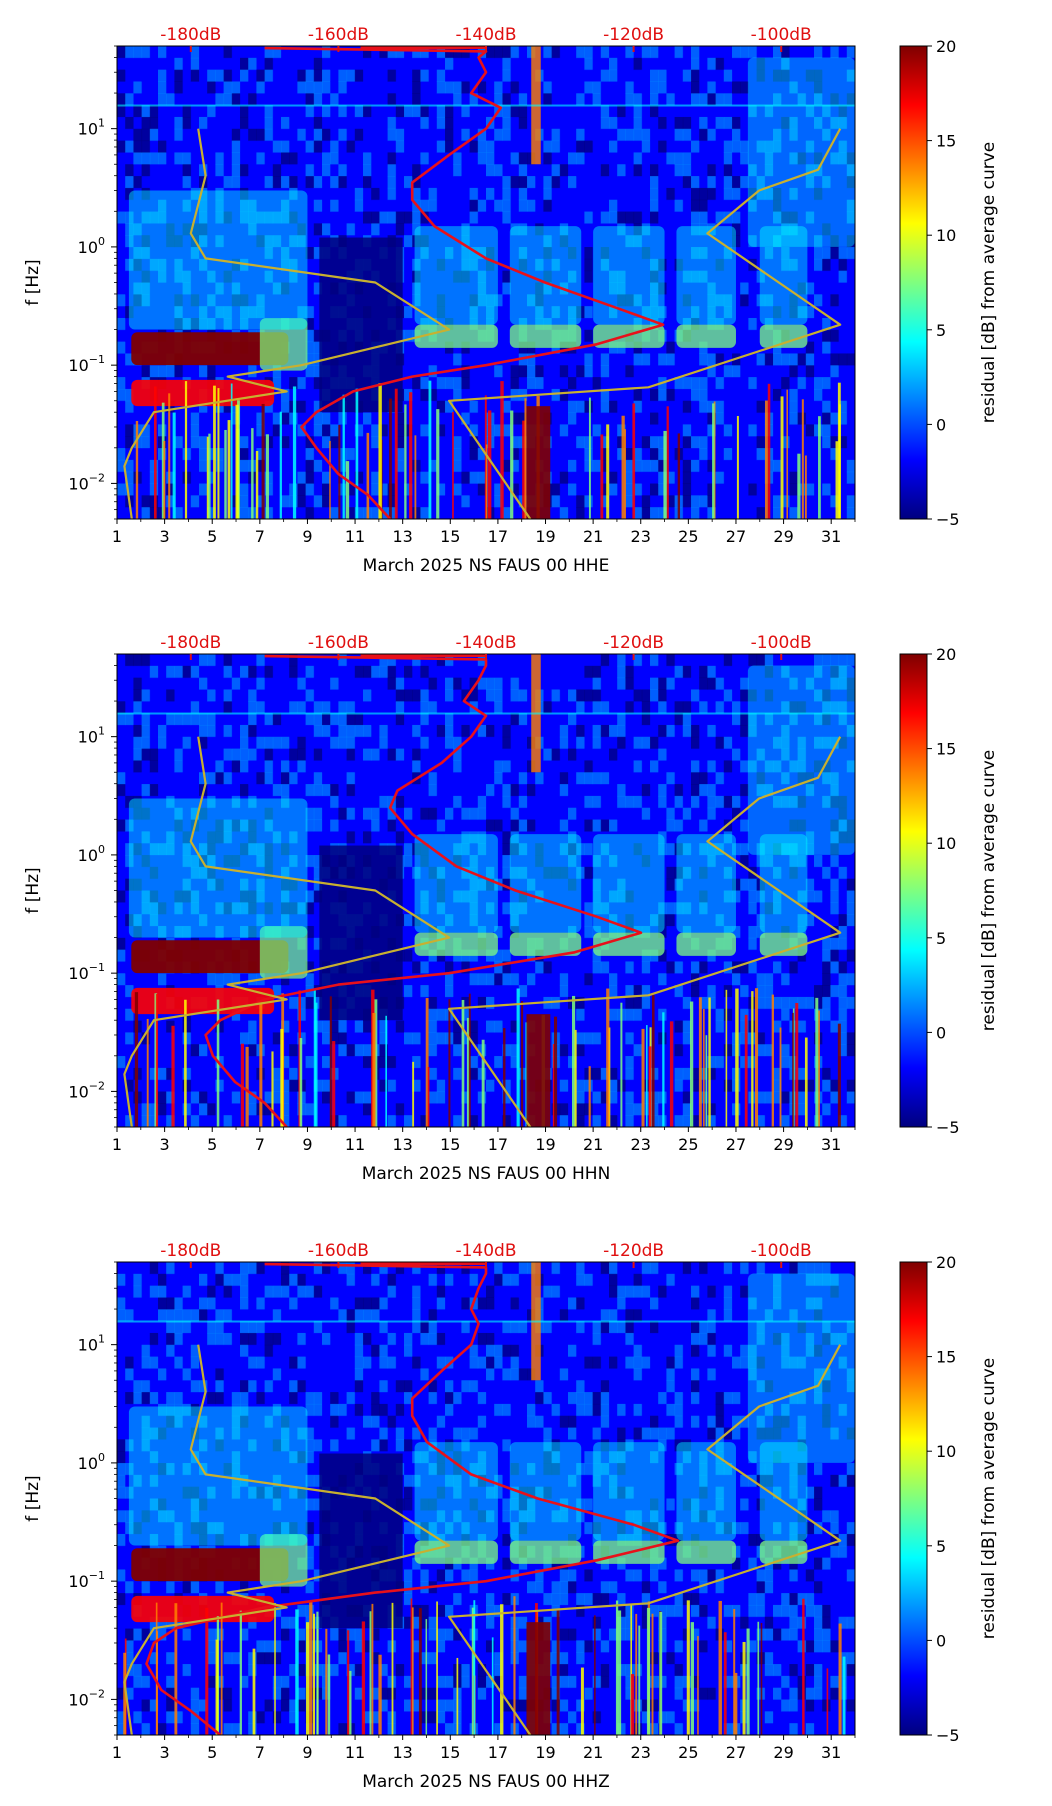  Describe the element at coordinates (688, 1144) in the screenshot. I see `x-tick-label: 25` at that location.